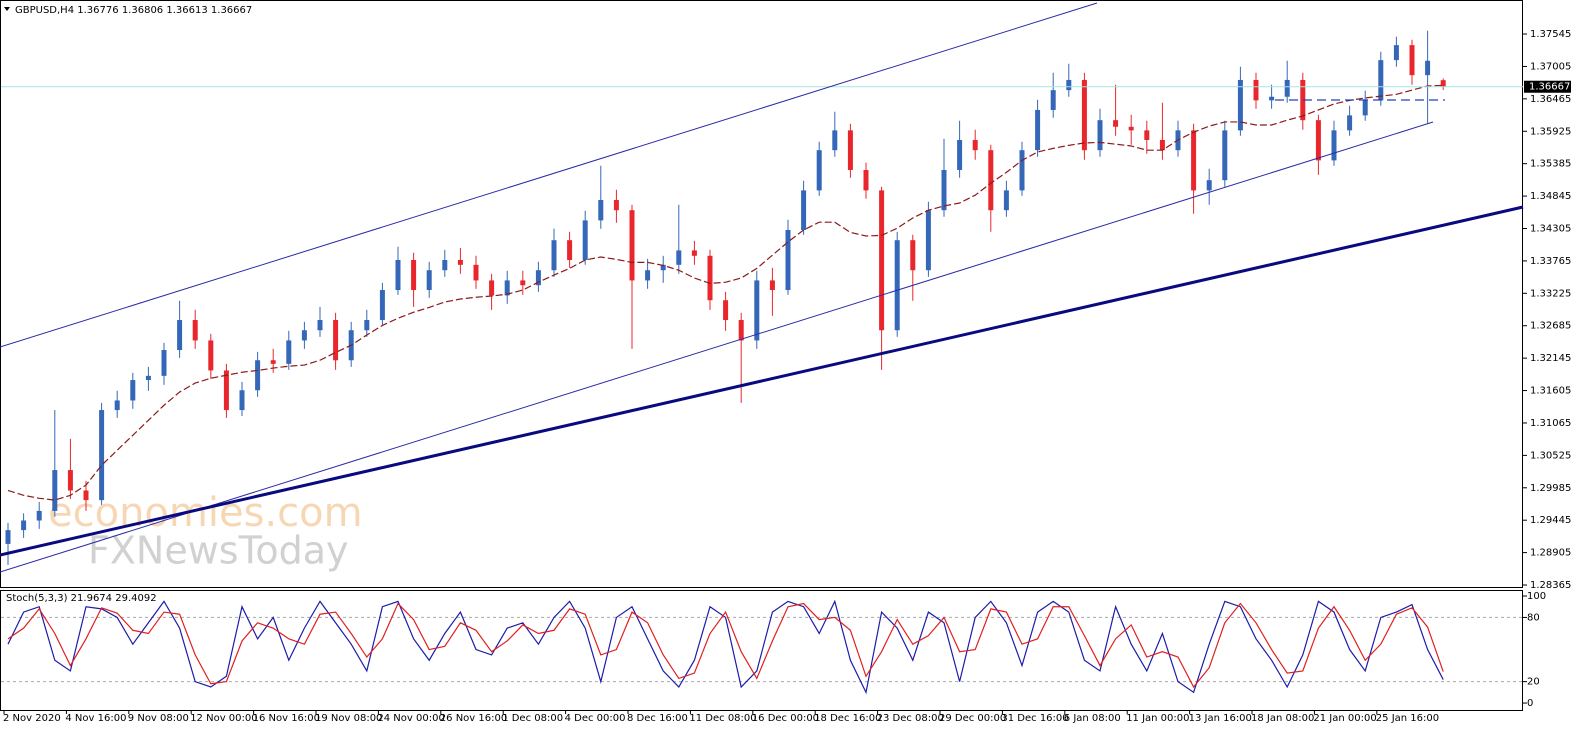 The image size is (1596, 743). I want to click on x-tick-label: 19 Nov 08:00, so click(348, 718).